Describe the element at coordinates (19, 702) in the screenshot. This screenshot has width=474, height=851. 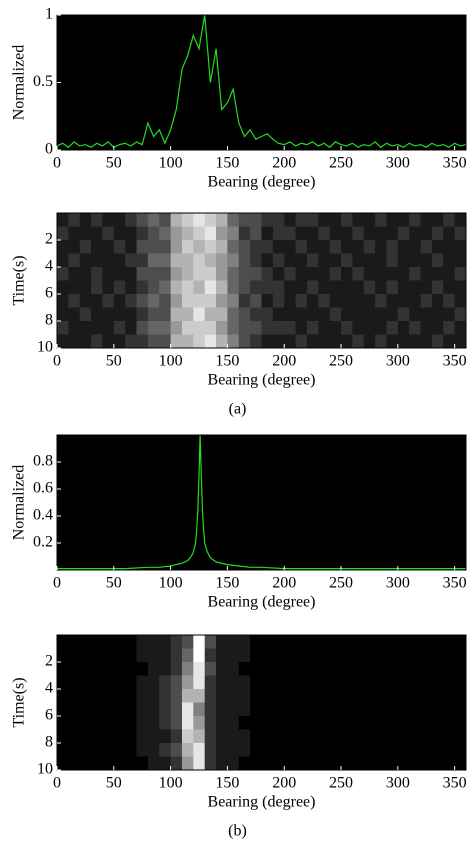
I see `y-axis-label: Time(s)` at that location.